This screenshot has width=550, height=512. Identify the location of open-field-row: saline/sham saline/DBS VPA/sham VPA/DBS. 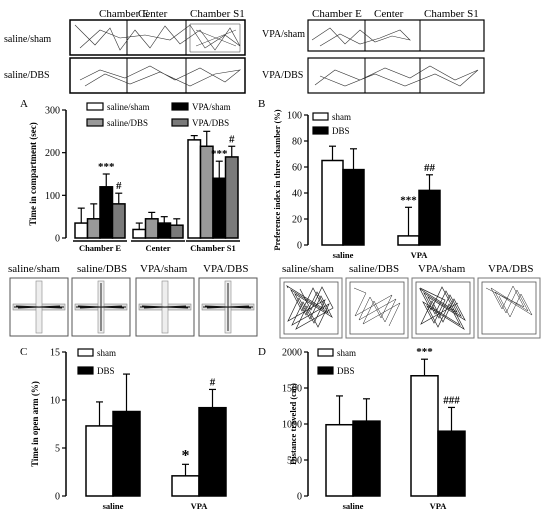
(410, 301).